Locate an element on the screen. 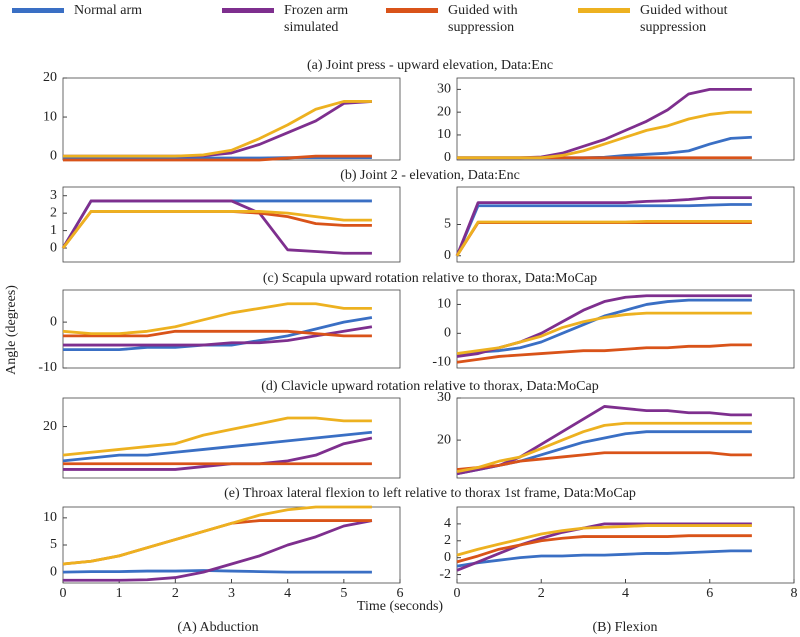 This screenshot has height=637, width=800. legend-label: Guided without suppression is located at coordinates (684, 19).